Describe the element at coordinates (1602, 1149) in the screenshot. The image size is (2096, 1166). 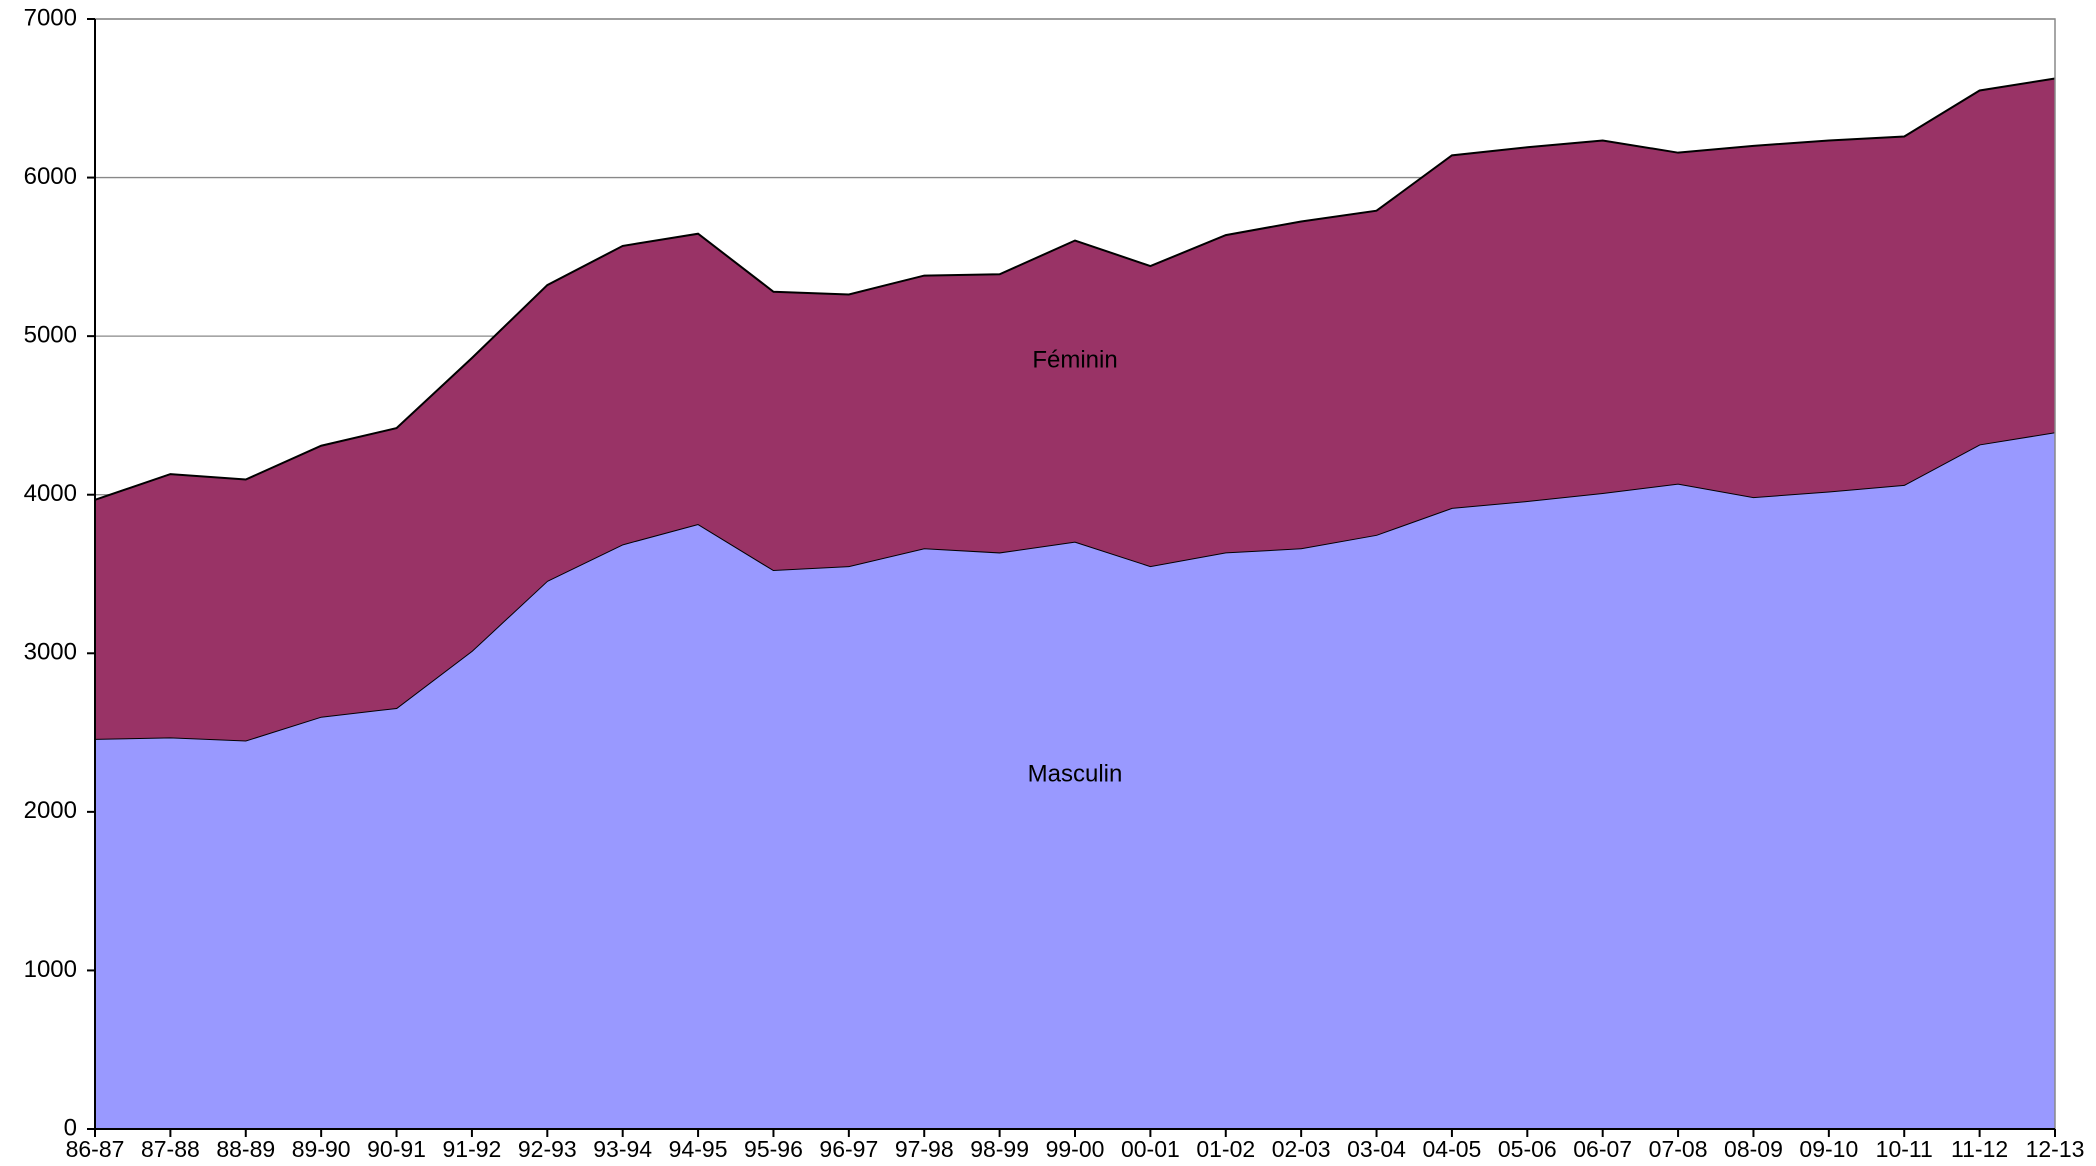
I see `x-tick-label: 06-07` at that location.